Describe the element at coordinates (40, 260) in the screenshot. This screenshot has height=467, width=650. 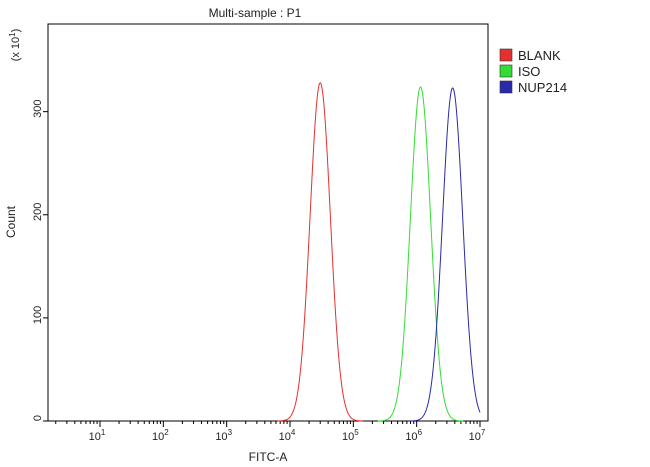
I see `y-axis-ticks: 0 100 200 300` at that location.